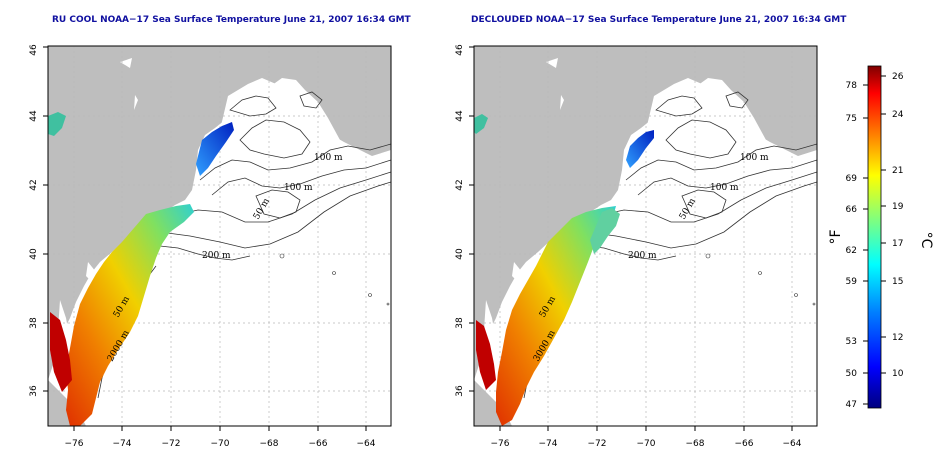 This screenshot has height=475, width=950. What do you see at coordinates (851, 119) in the screenshot?
I see `fahrenheit-tick: 75` at bounding box center [851, 119].